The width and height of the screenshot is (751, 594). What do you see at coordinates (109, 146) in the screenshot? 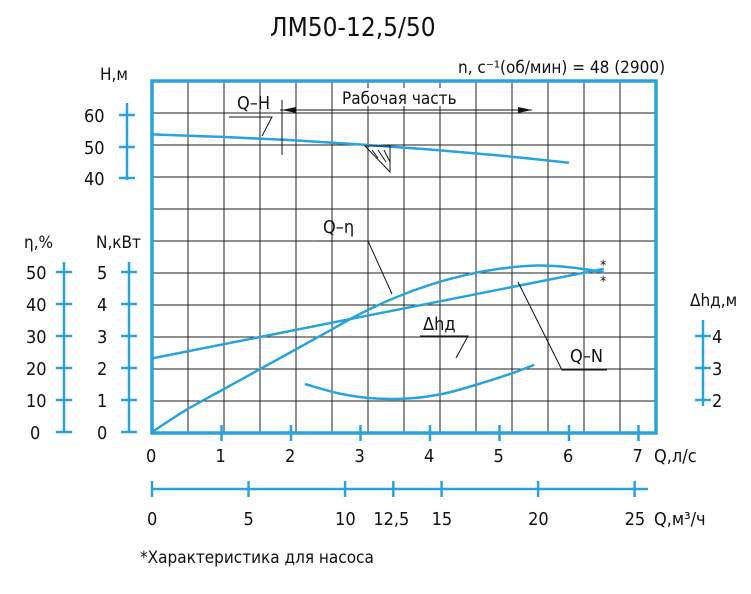
I see `h-axis: 60 50 40` at bounding box center [109, 146].